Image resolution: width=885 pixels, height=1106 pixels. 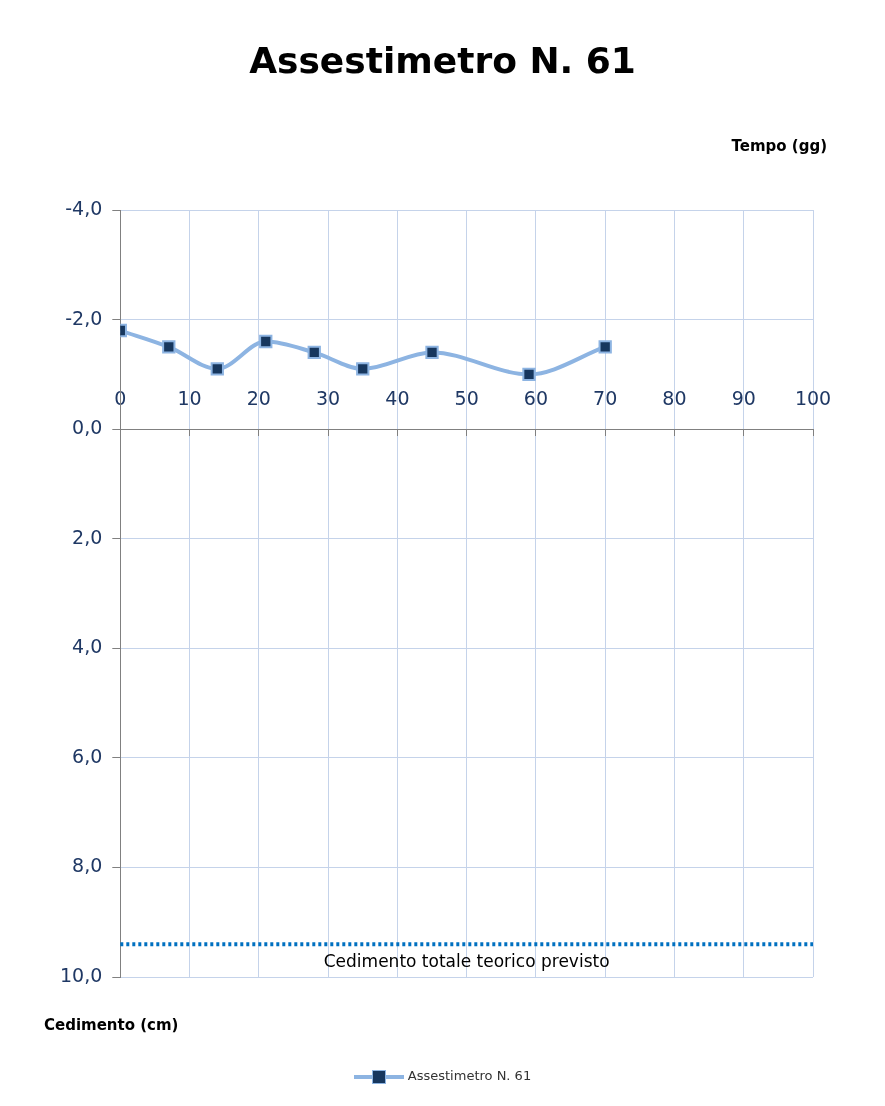 What do you see at coordinates (84, 317) in the screenshot?
I see `y-tick-label: -2,0` at bounding box center [84, 317].